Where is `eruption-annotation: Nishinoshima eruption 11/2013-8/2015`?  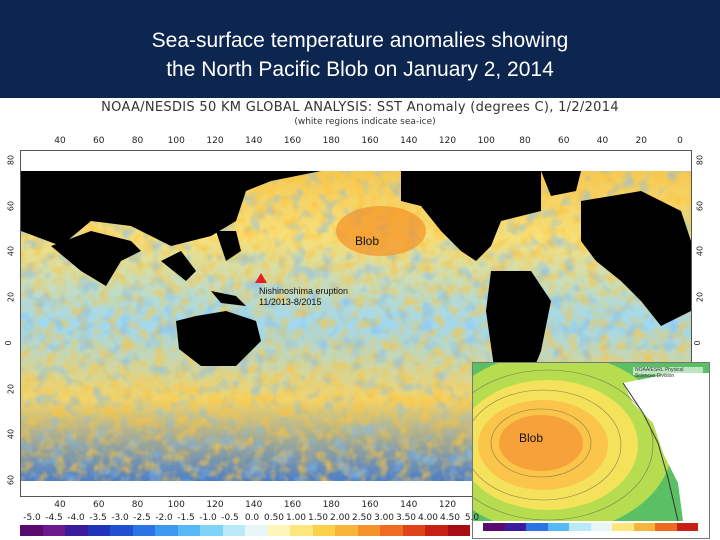 eruption-annotation: Nishinoshima eruption 11/2013-8/2015 is located at coordinates (303, 297).